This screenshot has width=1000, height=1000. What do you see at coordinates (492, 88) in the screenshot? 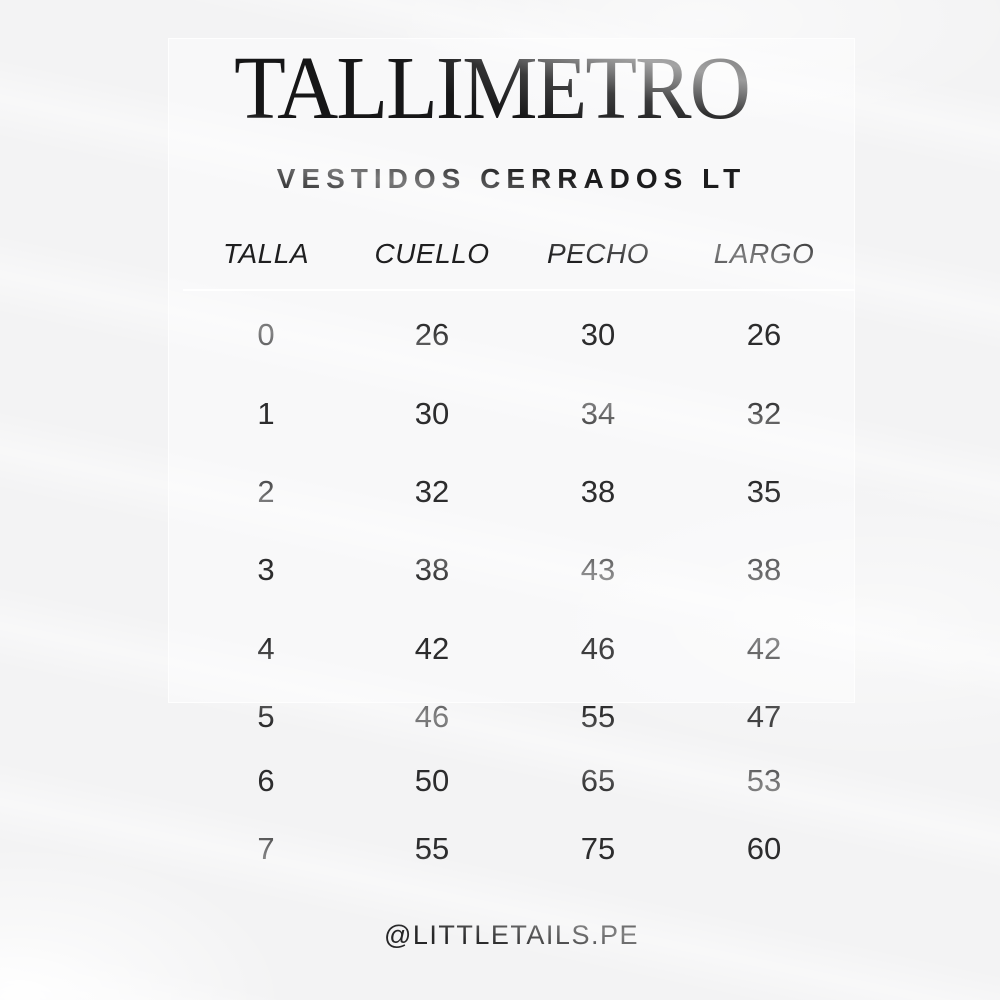
I see `page-title: TALLIMETRO` at bounding box center [492, 88].